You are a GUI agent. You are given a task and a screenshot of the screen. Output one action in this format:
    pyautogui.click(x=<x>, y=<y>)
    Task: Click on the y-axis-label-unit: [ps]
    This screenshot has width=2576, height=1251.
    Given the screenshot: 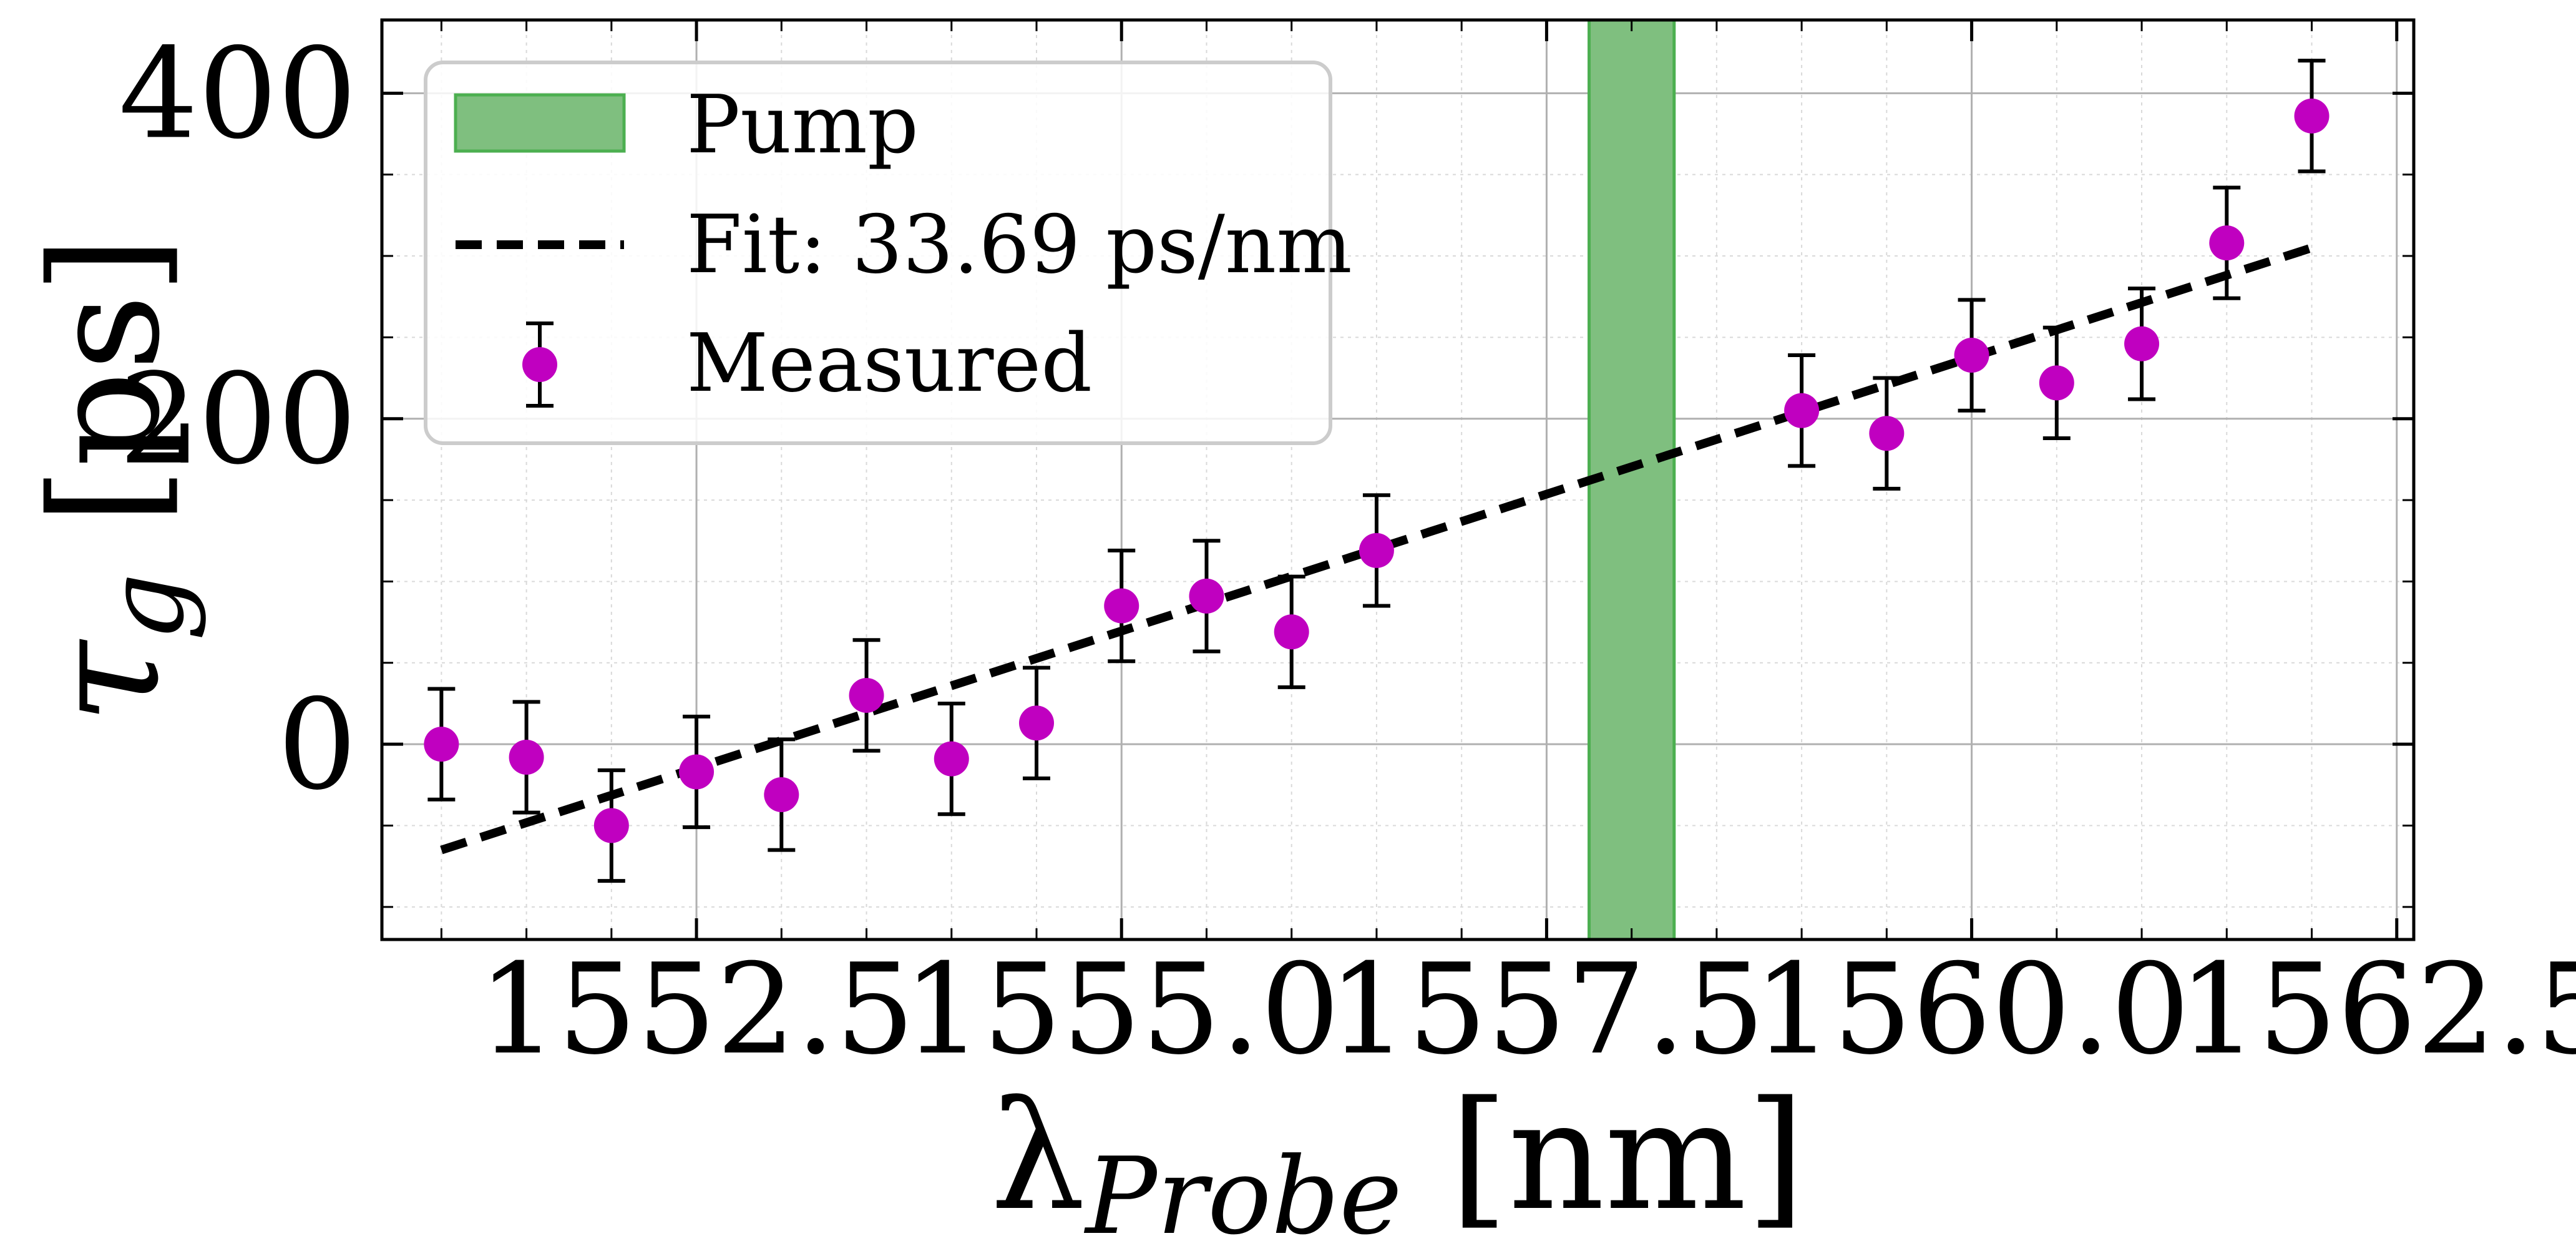 What is the action you would take?
    pyautogui.click(x=105, y=404)
    